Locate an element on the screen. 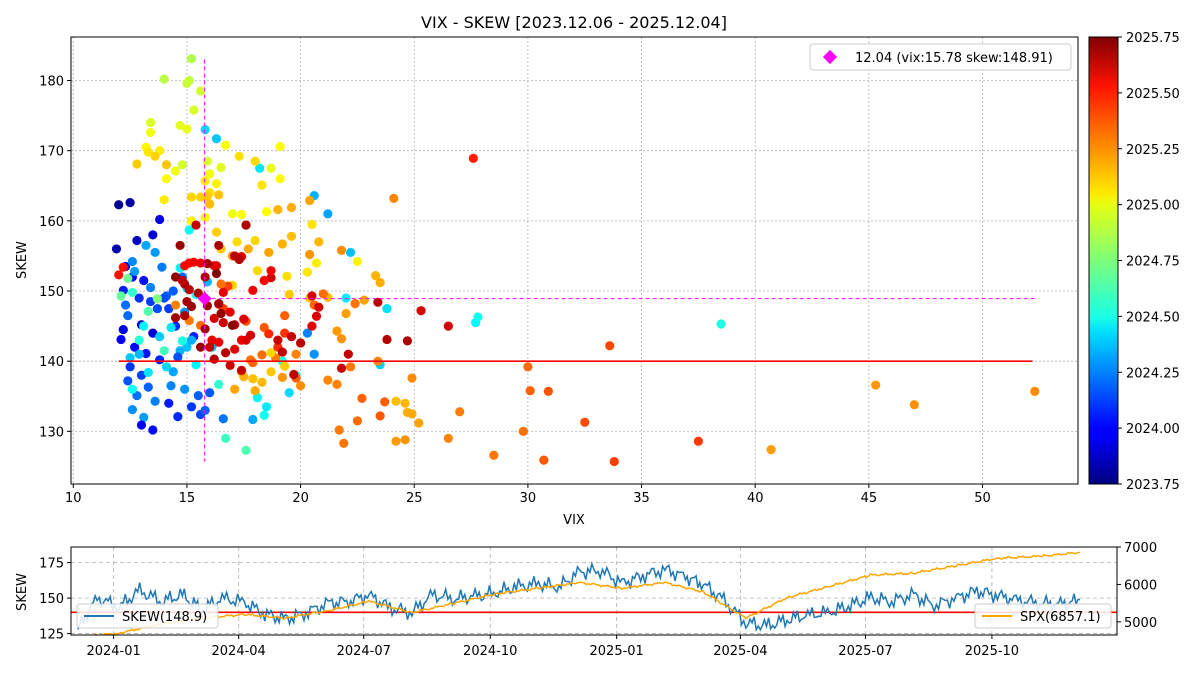 This screenshot has width=1200, height=675. sub-x-tick-label: 2024-04 is located at coordinates (239, 651).